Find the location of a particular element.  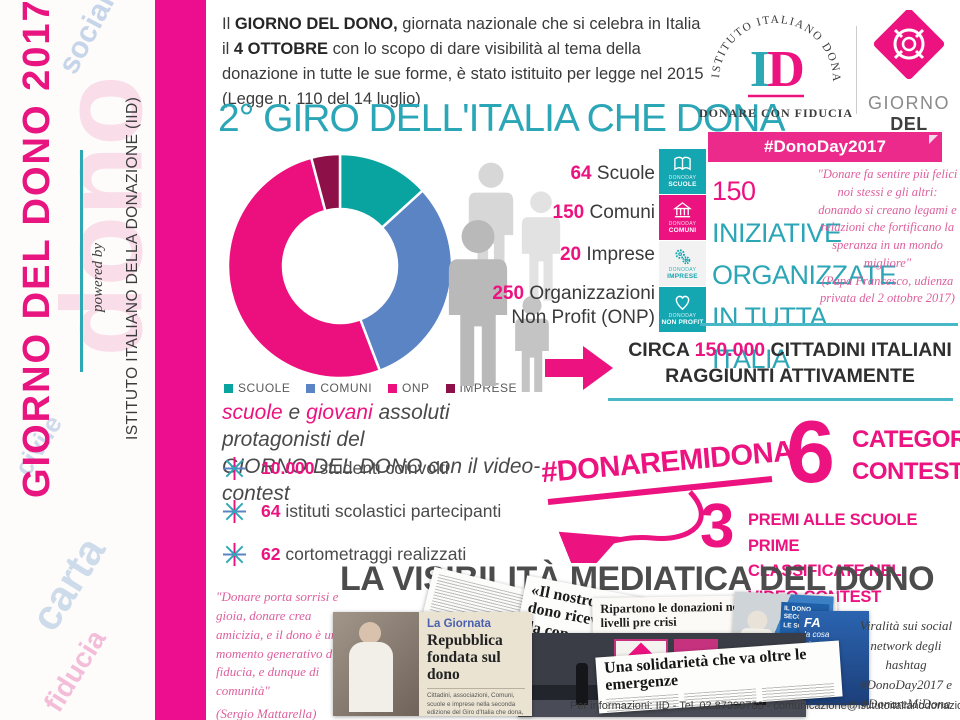

clipping-photo-pope is located at coordinates (376, 664).